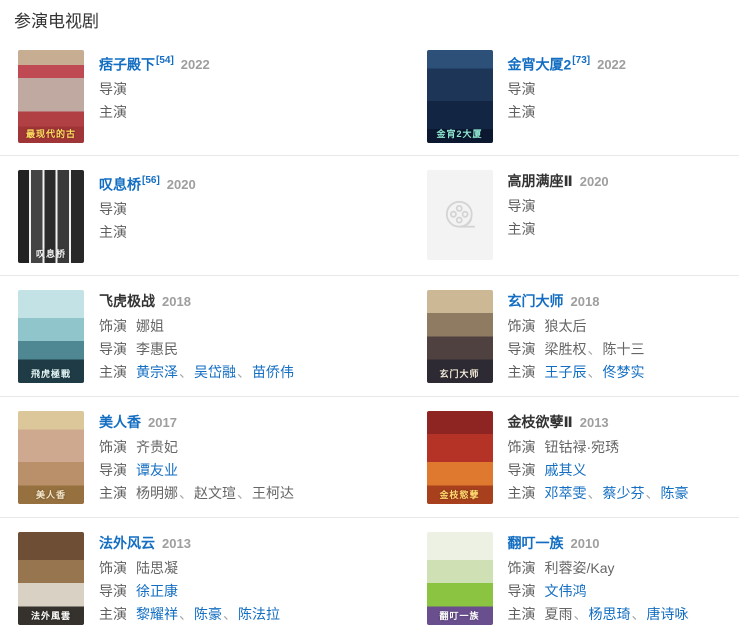  Describe the element at coordinates (566, 470) in the screenshot. I see `person-link: 戚其义` at that location.